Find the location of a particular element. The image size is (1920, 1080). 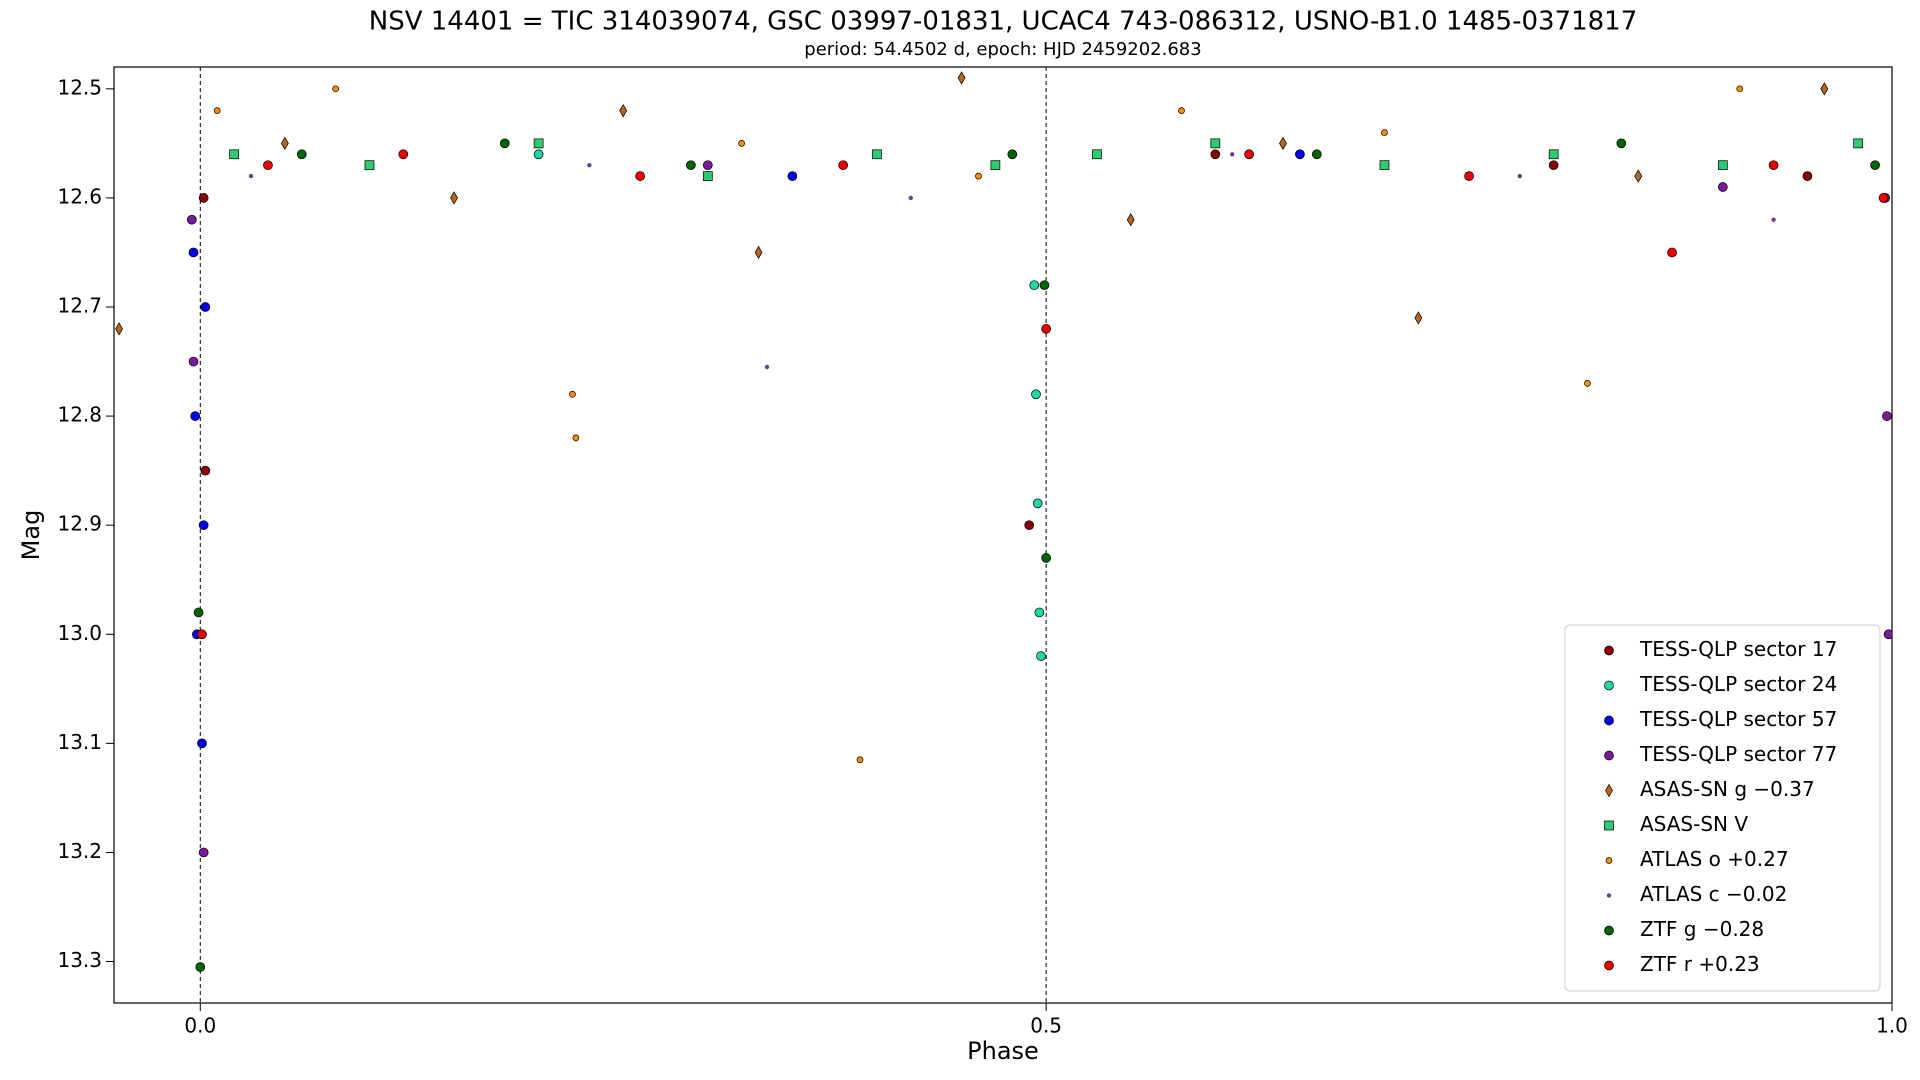

legend-label: ATLAS c −0.02 is located at coordinates (1713, 894).